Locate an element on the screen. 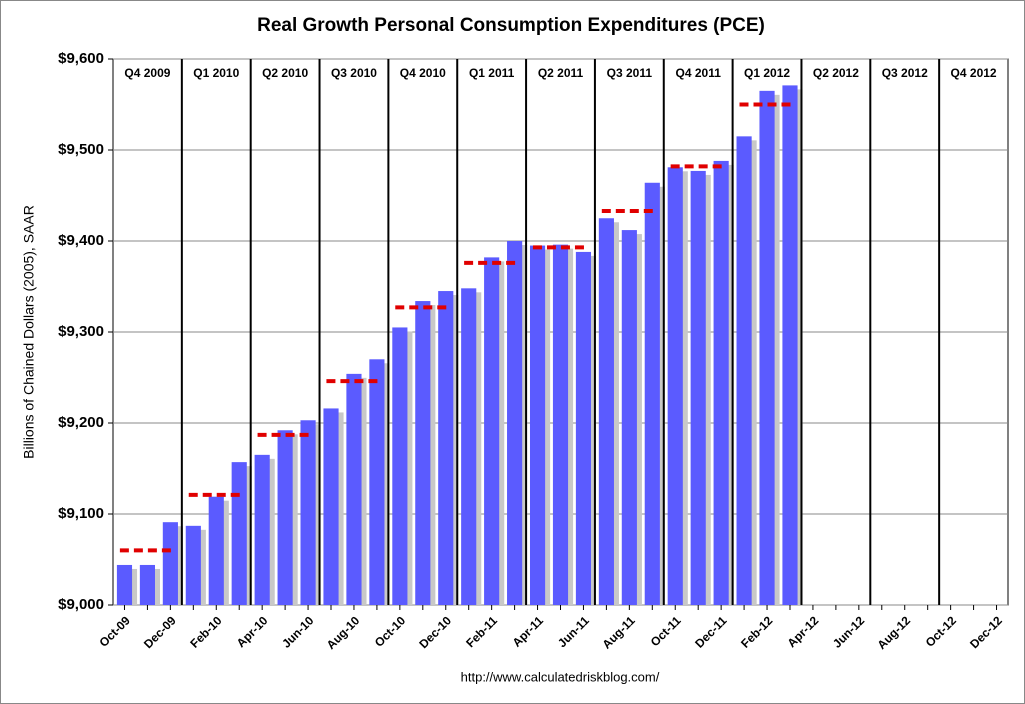  y-axis-label: Billions of Chained Dollars (2005), SAAR is located at coordinates (29, 332).